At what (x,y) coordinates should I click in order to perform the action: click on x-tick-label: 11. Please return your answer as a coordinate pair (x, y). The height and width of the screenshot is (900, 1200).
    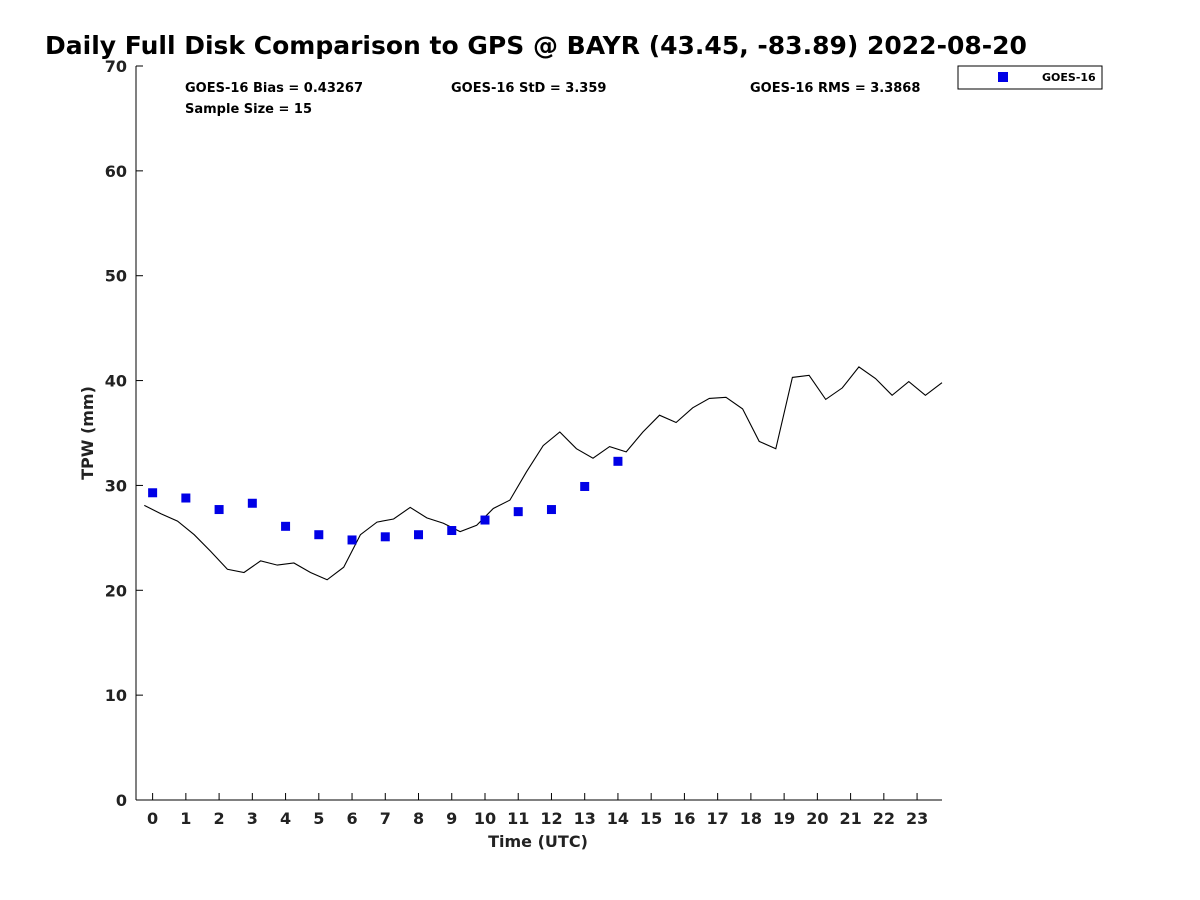
    Looking at the image, I should click on (518, 818).